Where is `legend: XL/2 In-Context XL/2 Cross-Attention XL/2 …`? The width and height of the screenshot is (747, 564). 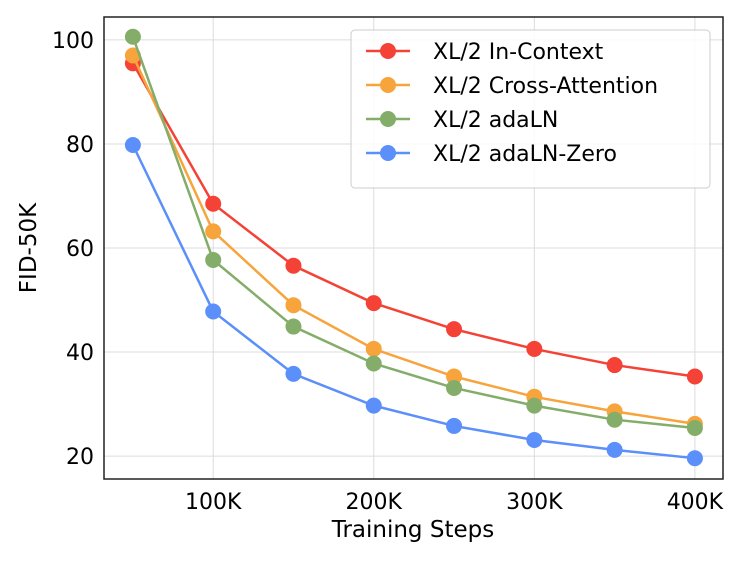 legend: XL/2 In-Context XL/2 Cross-Attention XL/2 … is located at coordinates (530, 109).